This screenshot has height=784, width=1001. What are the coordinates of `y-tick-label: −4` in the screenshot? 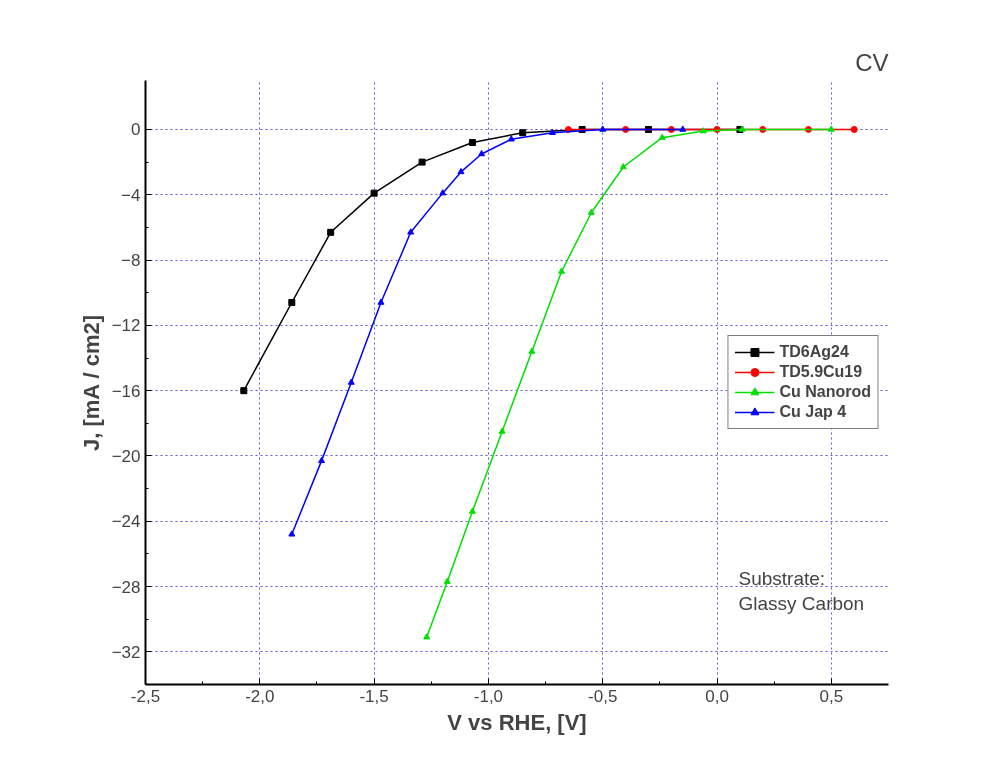 It's located at (131, 195).